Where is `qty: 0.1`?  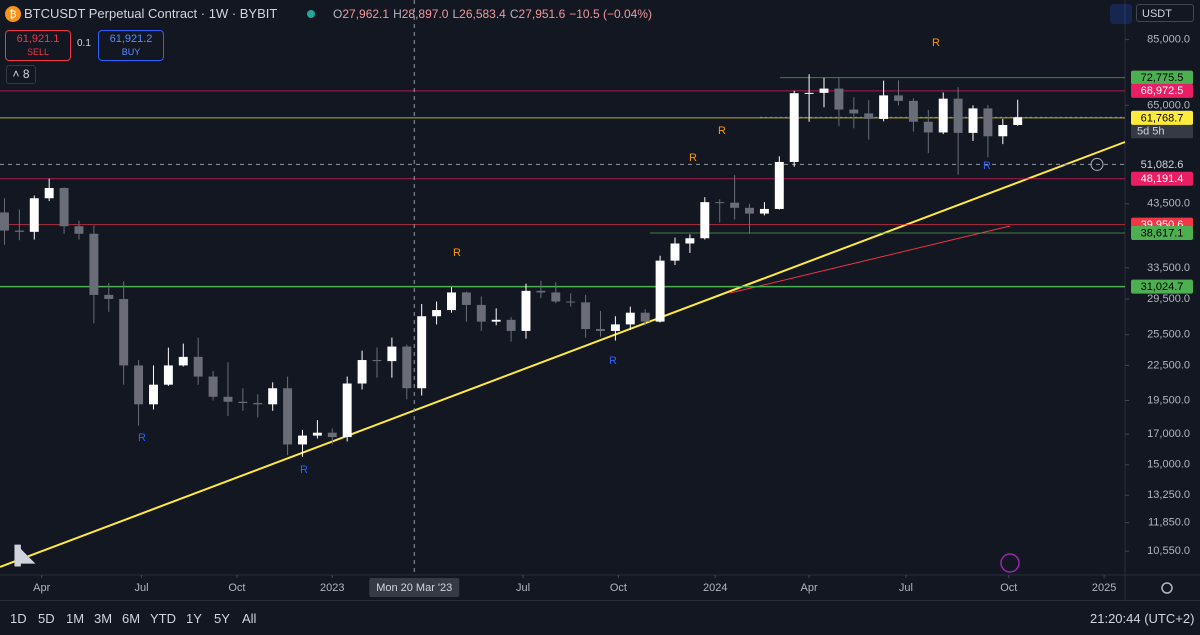
qty: 0.1 is located at coordinates (84, 43).